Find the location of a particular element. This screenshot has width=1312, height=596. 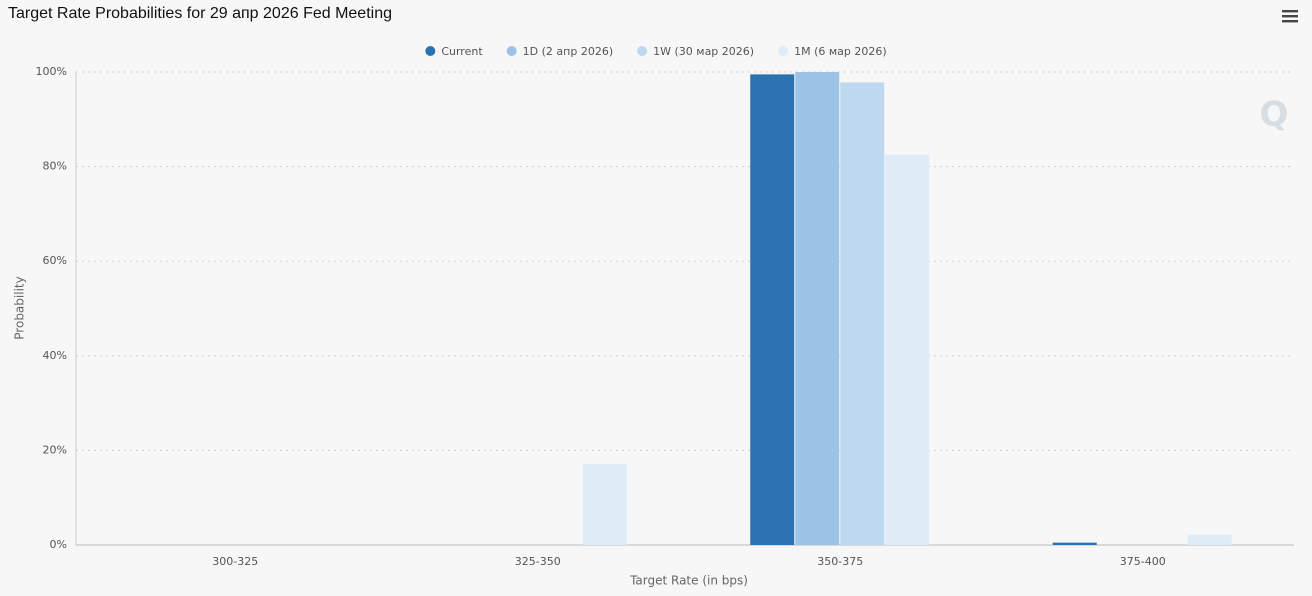

x-tick-label: 300-325 is located at coordinates (235, 561).